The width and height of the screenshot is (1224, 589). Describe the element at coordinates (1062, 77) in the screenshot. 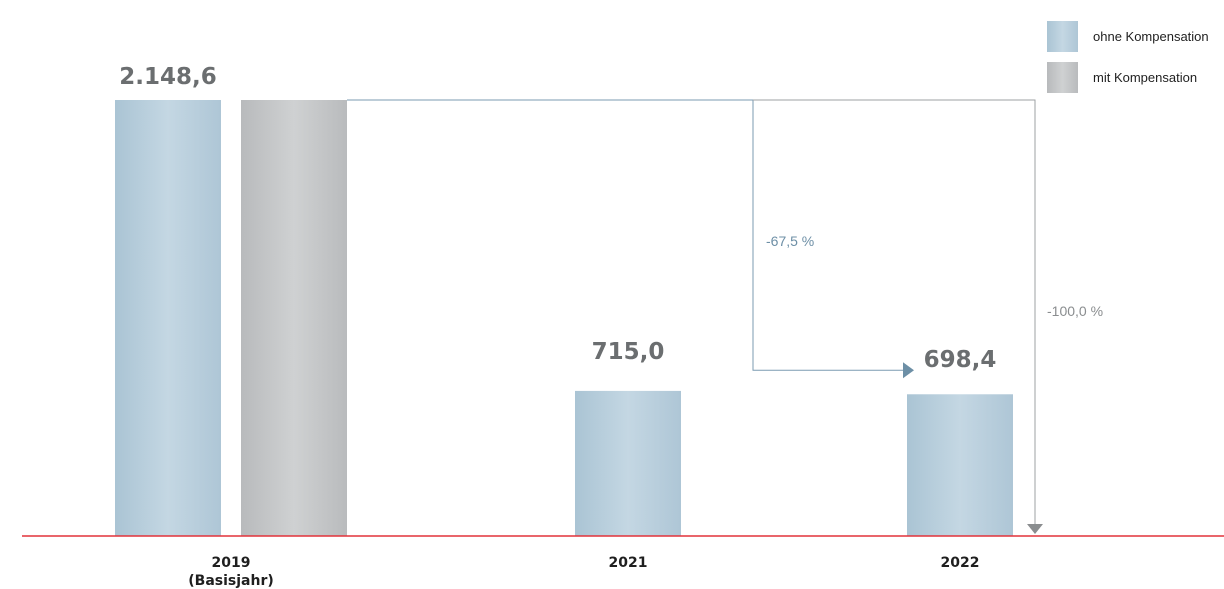

I see `legend-swatch-mit` at that location.